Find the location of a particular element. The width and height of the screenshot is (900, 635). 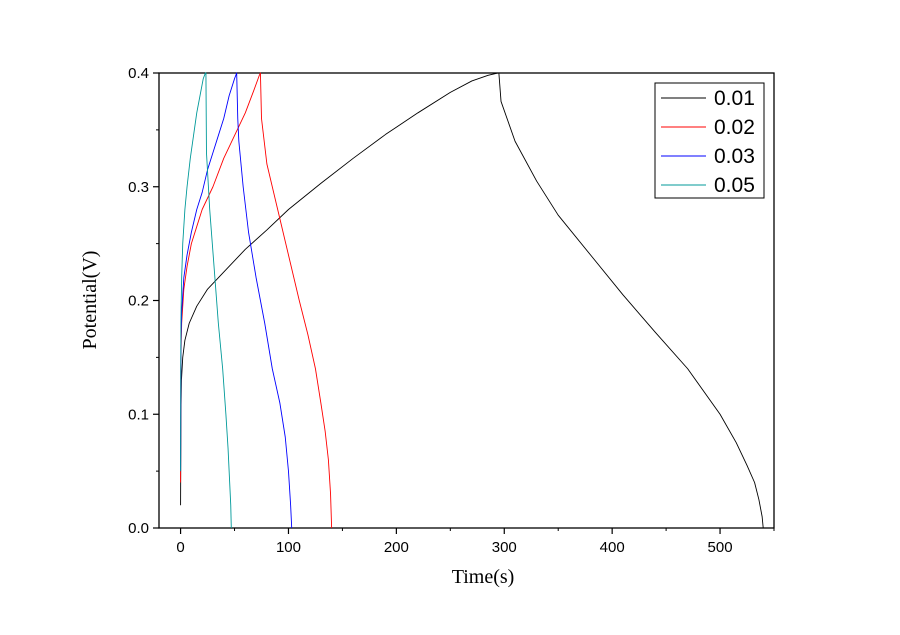

x-tick-label: 400 is located at coordinates (612, 547).